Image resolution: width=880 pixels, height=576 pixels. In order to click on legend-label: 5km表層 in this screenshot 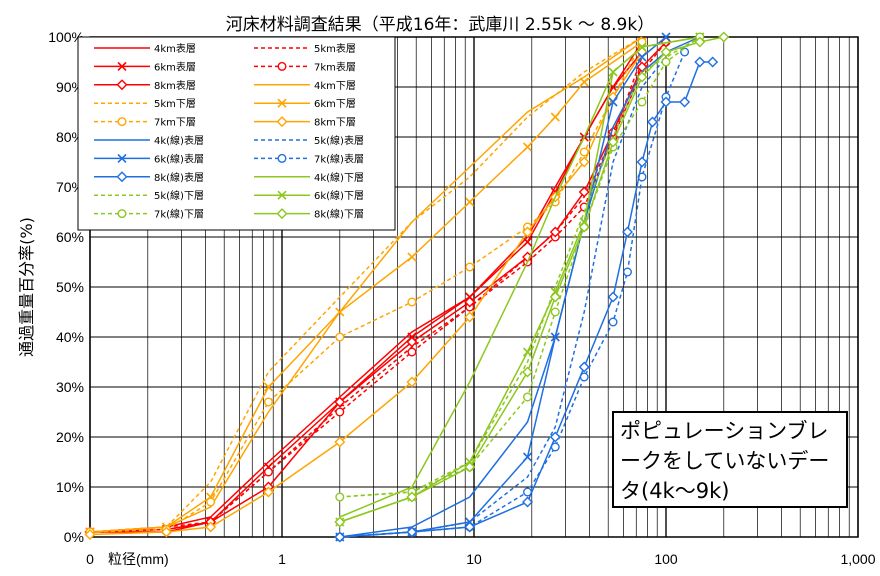, I will do `click(335, 48)`.